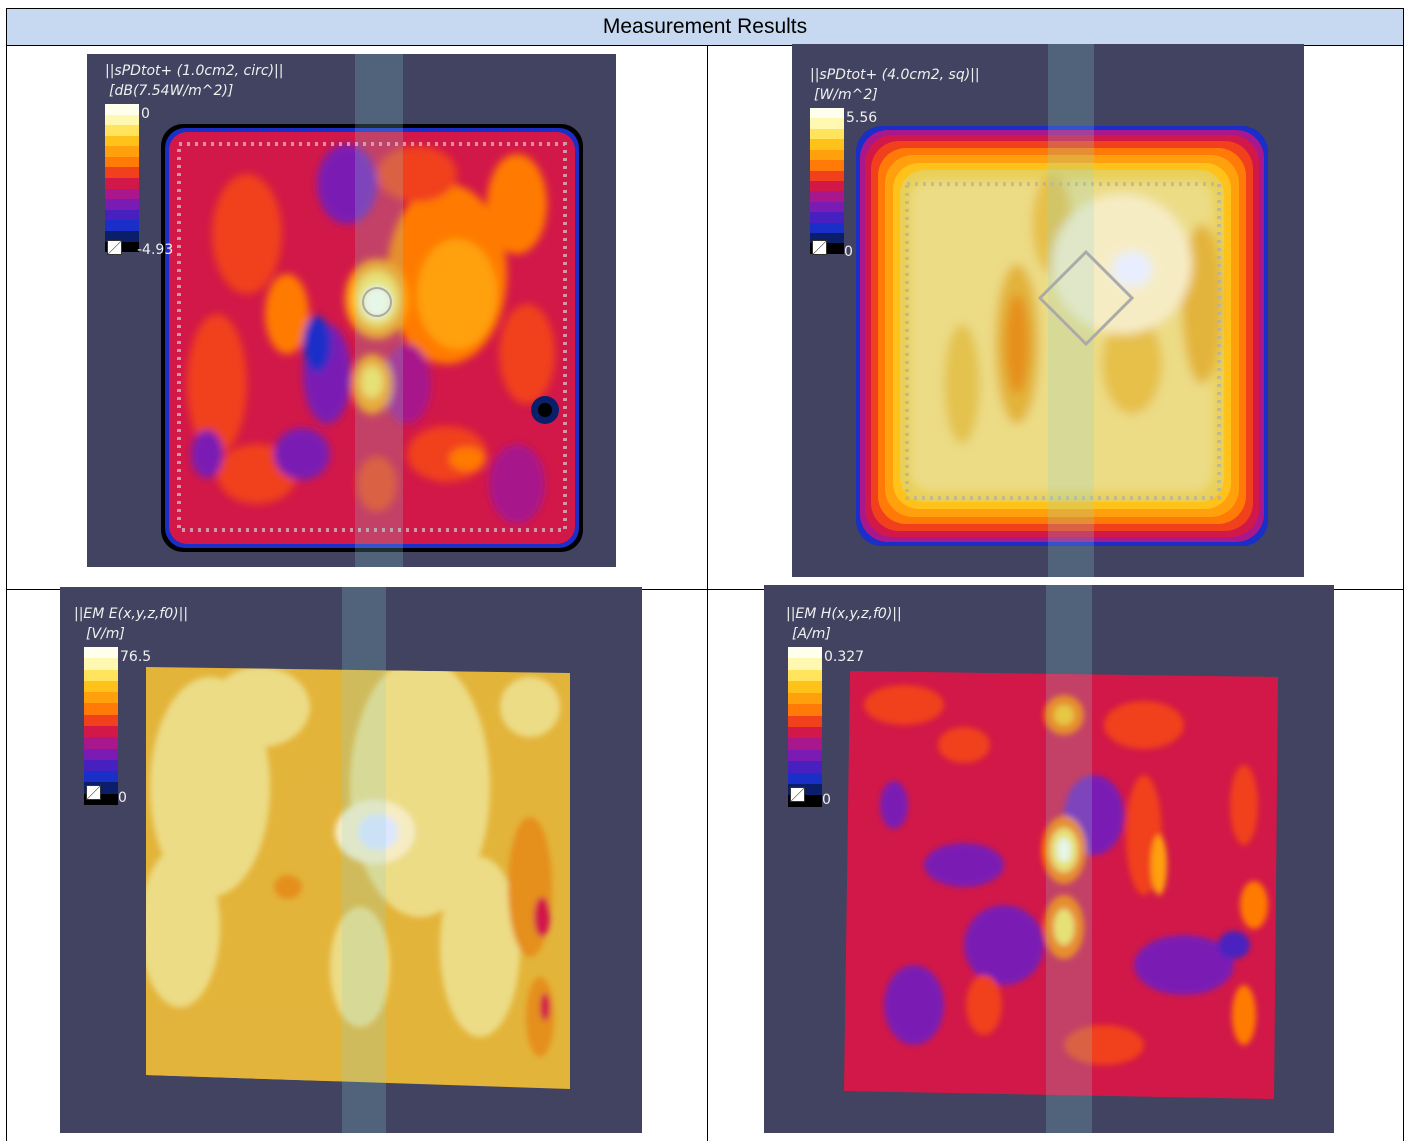 The height and width of the screenshot is (1141, 1408). I want to click on colorbar-max-label: 0.327, so click(844, 657).